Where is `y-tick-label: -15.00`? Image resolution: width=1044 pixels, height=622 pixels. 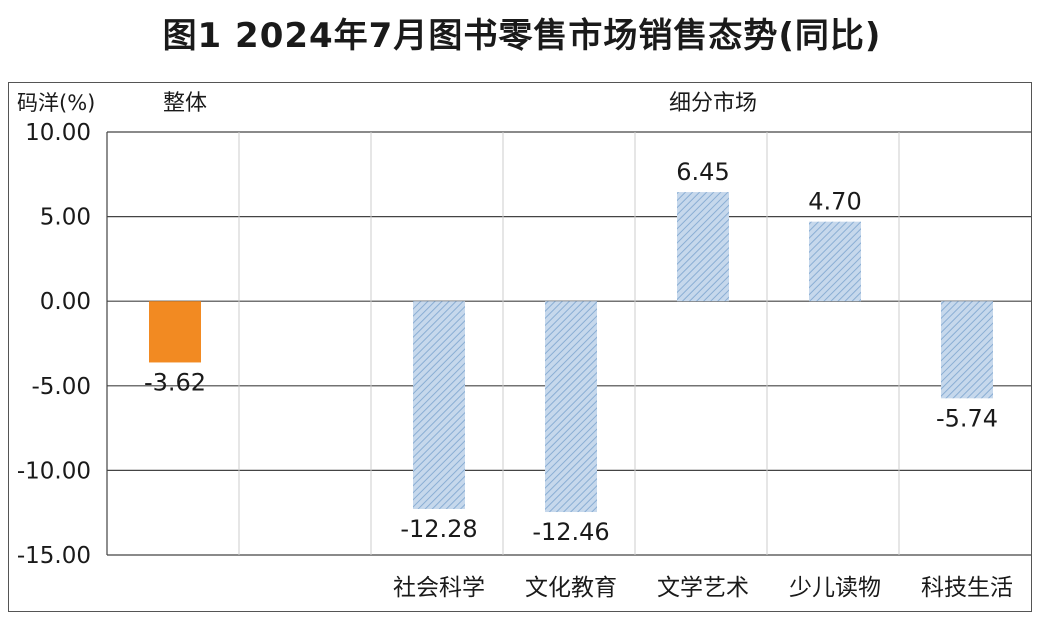
y-tick-label: -15.00 is located at coordinates (54, 556).